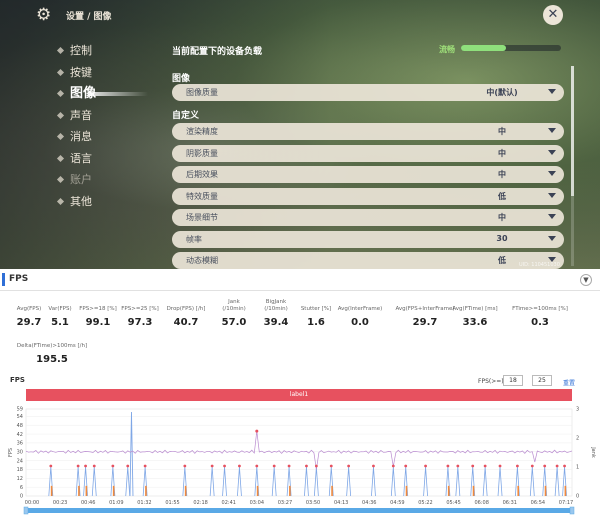 The width and height of the screenshot is (600, 519). What do you see at coordinates (3, 279) in the screenshot?
I see `header-accent` at bounding box center [3, 279].